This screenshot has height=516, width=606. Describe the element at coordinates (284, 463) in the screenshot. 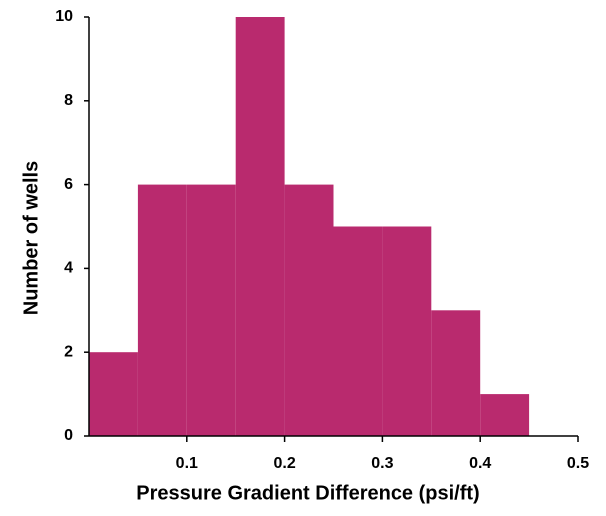

I see `x-tick-label: 0.2` at that location.